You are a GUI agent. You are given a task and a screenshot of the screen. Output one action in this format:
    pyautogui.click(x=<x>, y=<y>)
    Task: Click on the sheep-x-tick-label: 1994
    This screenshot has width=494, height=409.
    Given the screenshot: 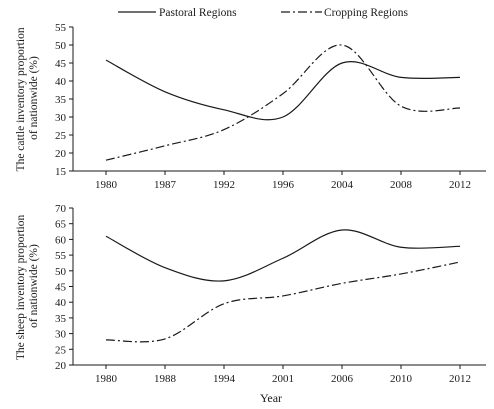 What is the action you would take?
    pyautogui.click(x=224, y=379)
    